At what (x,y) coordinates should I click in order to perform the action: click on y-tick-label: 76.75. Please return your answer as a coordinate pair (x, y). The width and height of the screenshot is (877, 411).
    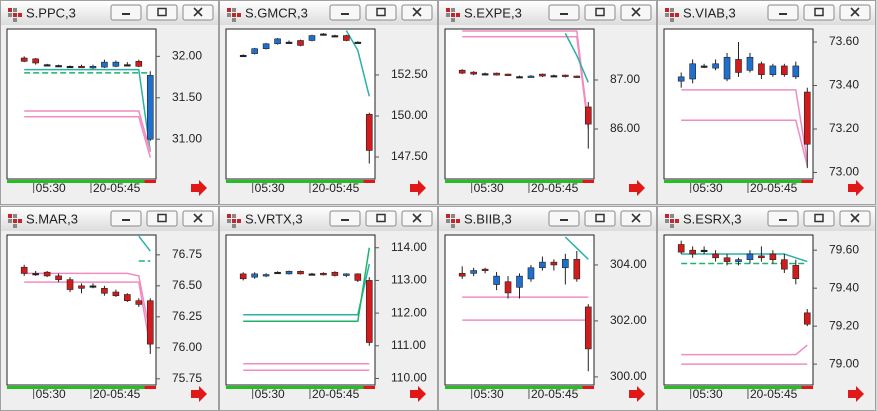
    Looking at the image, I should click on (187, 254).